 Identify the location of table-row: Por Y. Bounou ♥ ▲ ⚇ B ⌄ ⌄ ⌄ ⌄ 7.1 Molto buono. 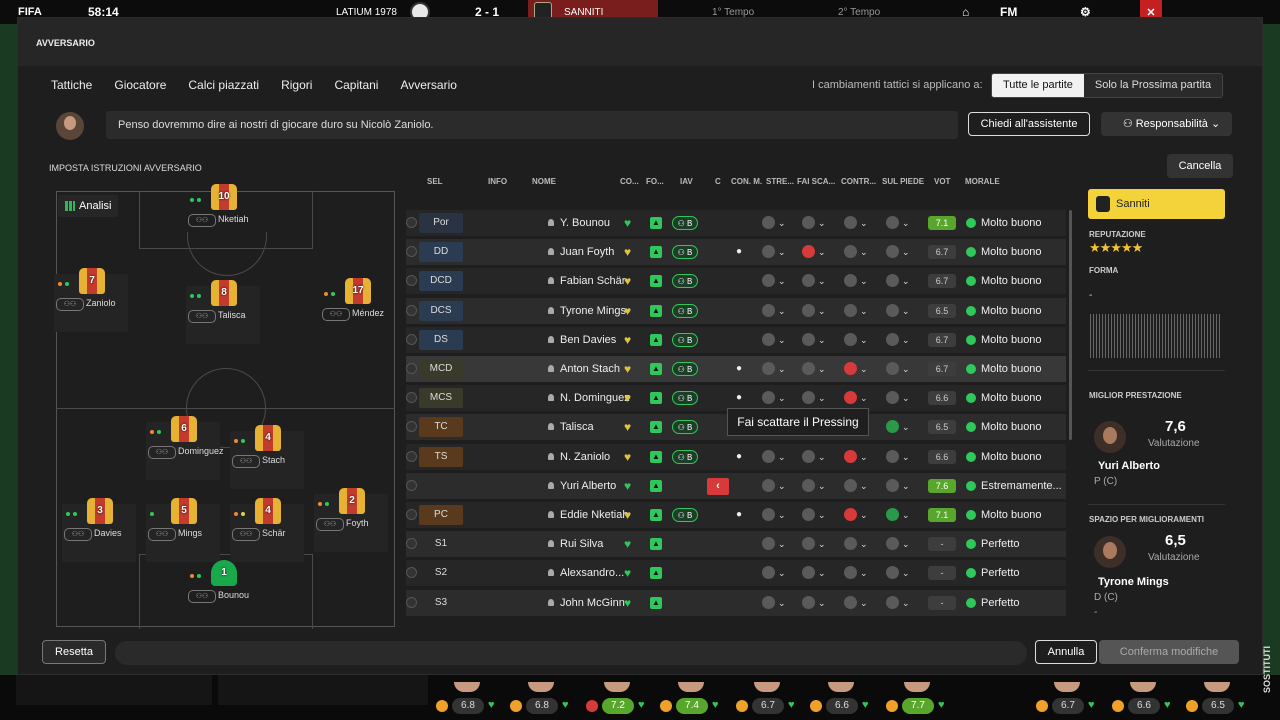
(736, 223).